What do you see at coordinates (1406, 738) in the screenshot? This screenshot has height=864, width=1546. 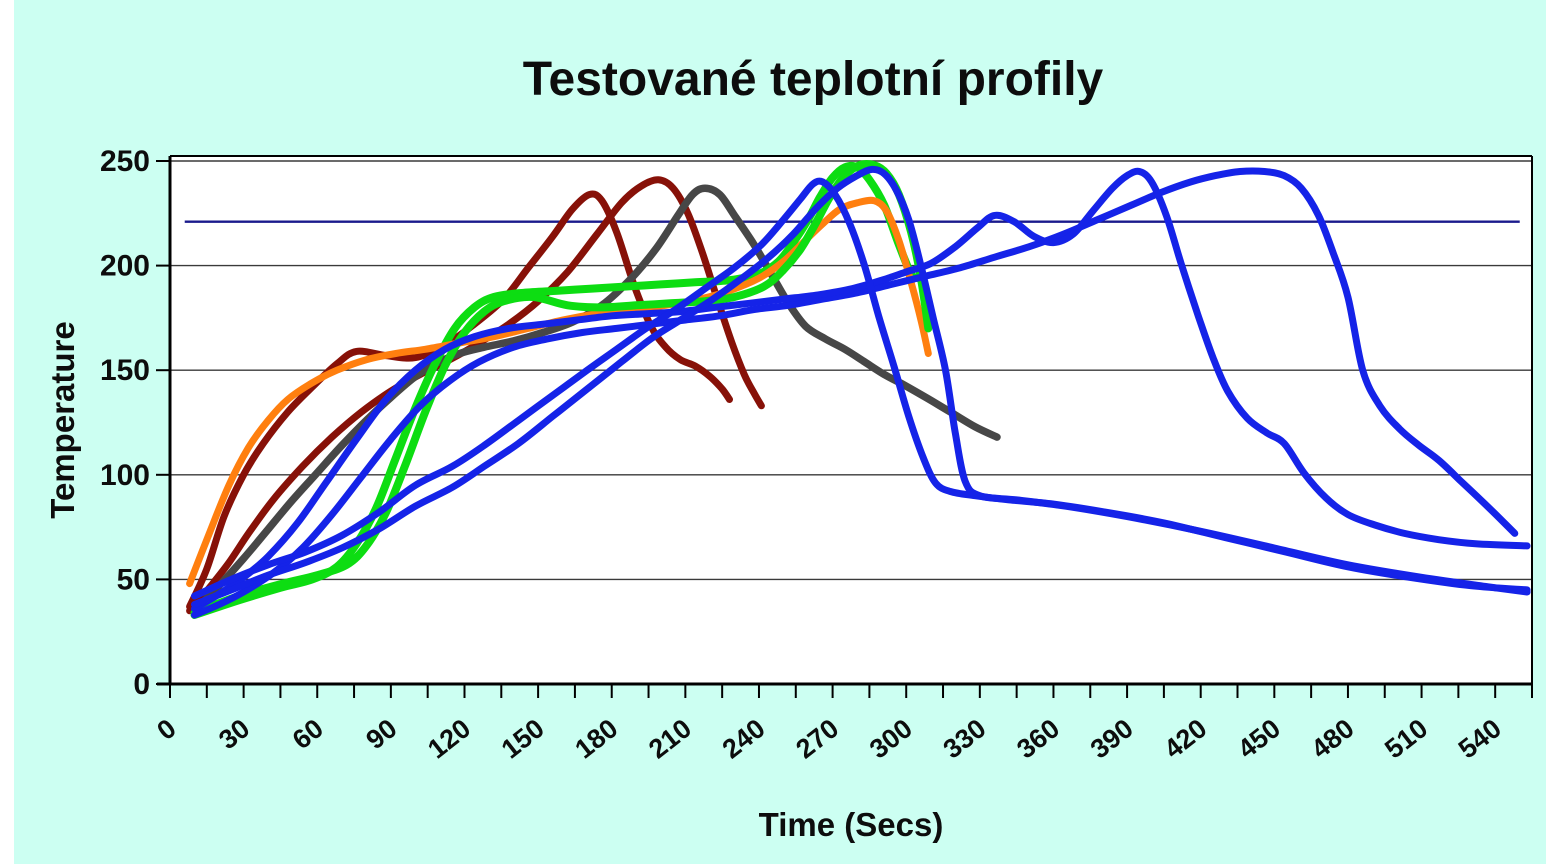 I see `x-tick-label: 510` at bounding box center [1406, 738].